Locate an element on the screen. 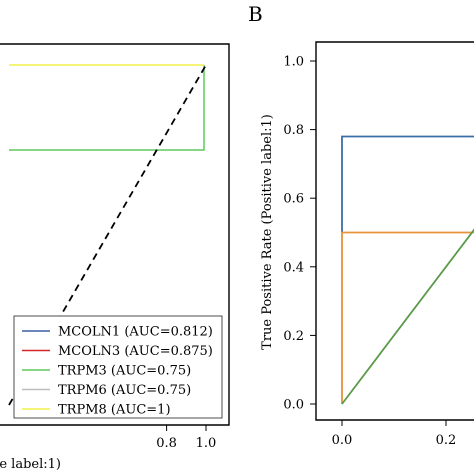  panel-a-legend-label: TRPM8 (AUC=1) is located at coordinates (114, 410).